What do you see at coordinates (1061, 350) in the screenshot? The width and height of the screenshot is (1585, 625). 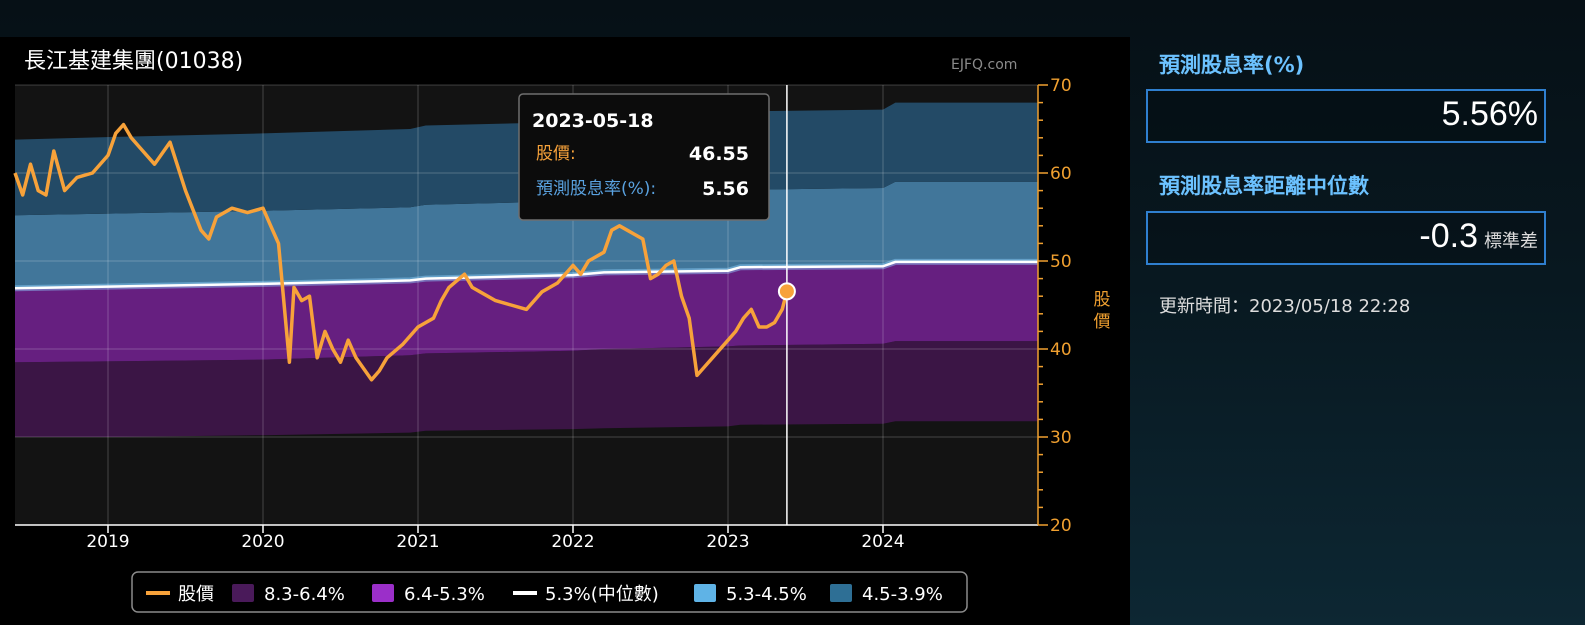 I see `y-tick-label: 40` at bounding box center [1061, 350].